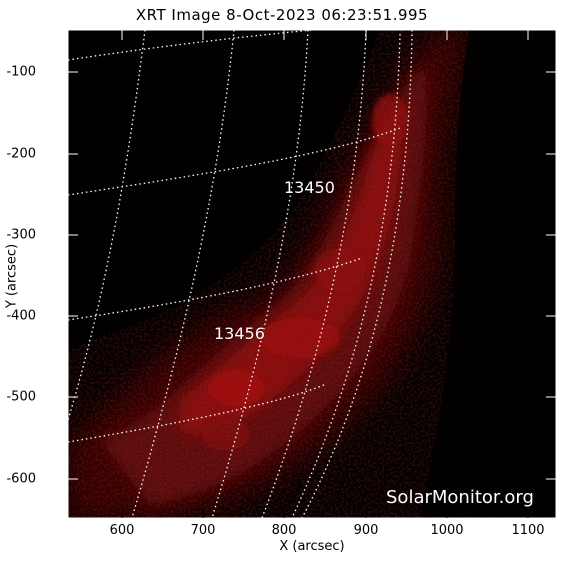 This screenshot has height=564, width=564. I want to click on x-tick-label: 1000, so click(447, 530).